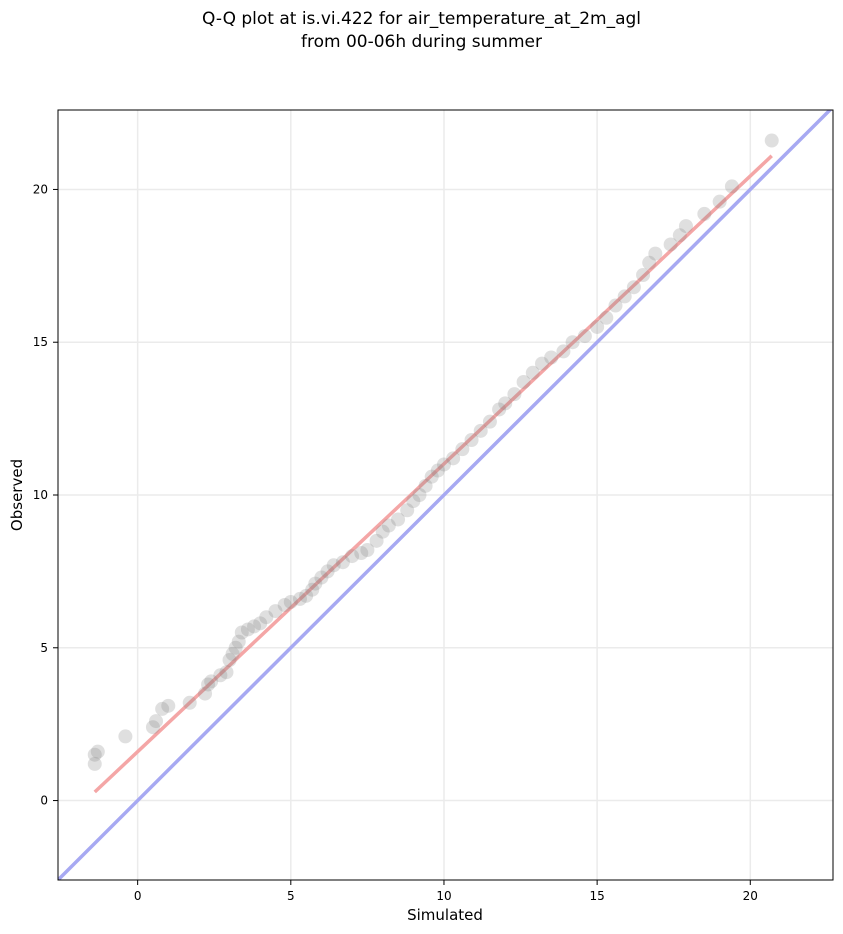 This screenshot has width=843, height=934. Describe the element at coordinates (17, 495) in the screenshot. I see `y-axis-label: Observed` at that location.